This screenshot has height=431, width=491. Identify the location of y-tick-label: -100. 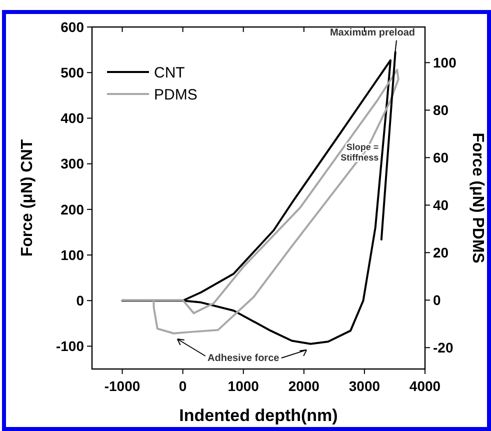
(70, 346).